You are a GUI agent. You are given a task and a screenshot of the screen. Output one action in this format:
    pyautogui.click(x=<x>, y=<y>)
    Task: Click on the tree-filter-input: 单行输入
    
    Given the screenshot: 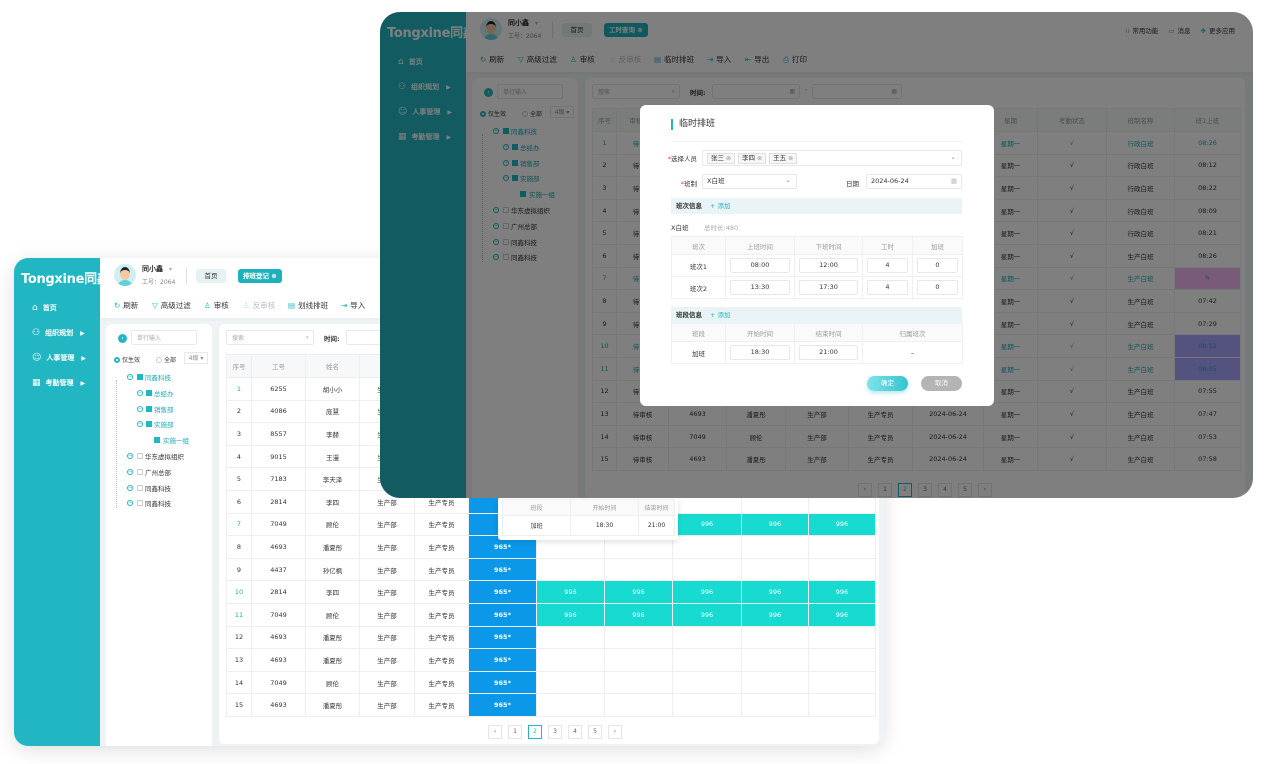 What is the action you would take?
    pyautogui.click(x=164, y=337)
    